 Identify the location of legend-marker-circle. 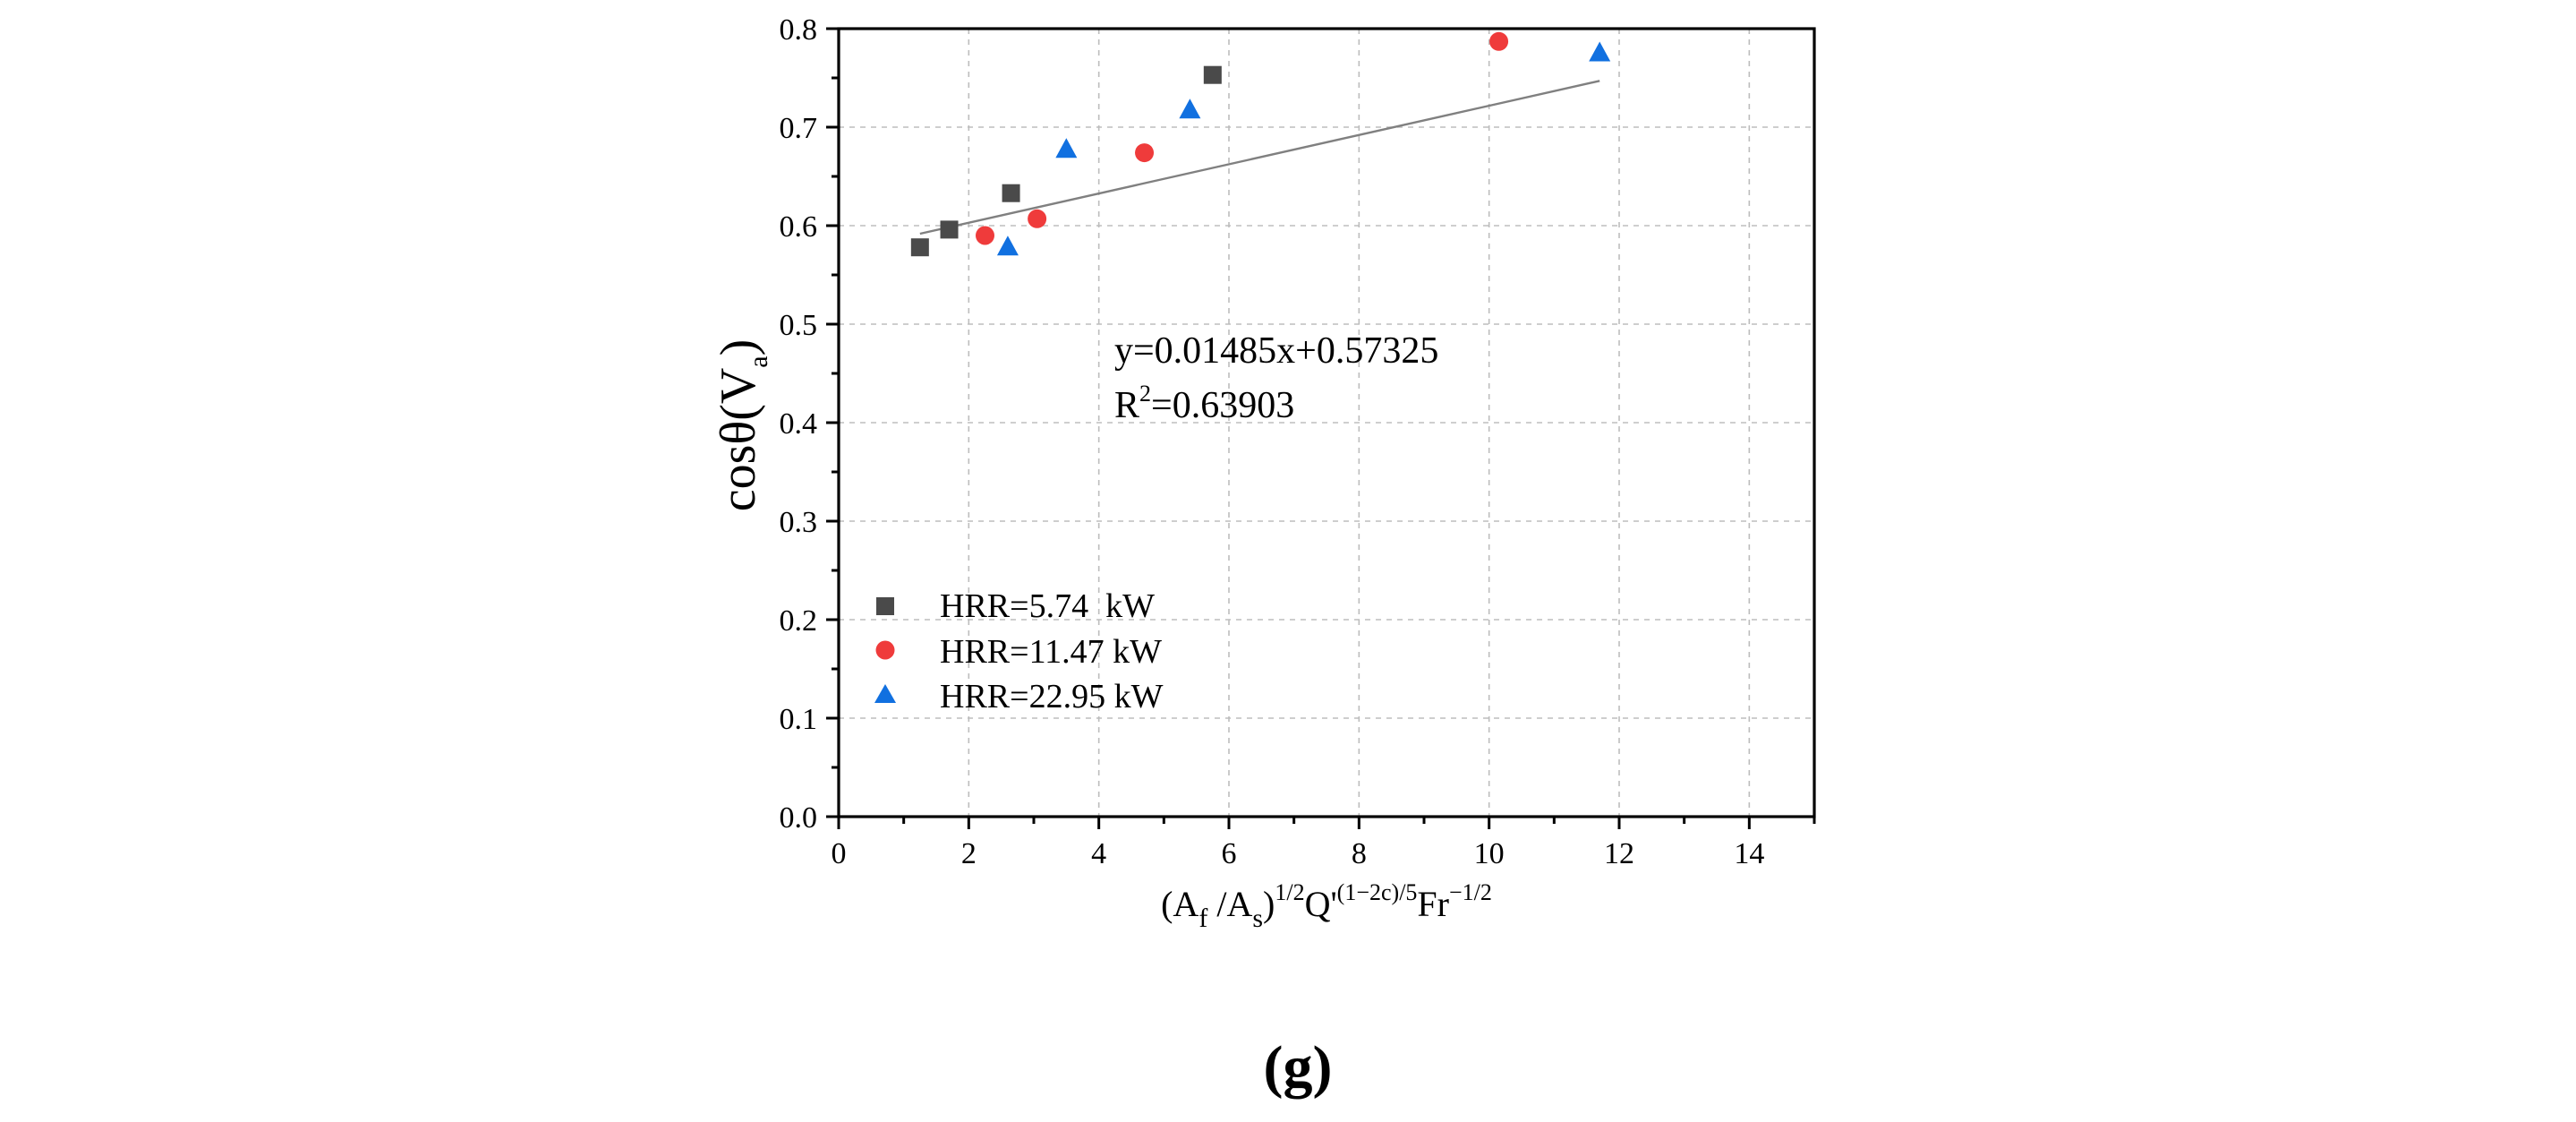
(885, 650).